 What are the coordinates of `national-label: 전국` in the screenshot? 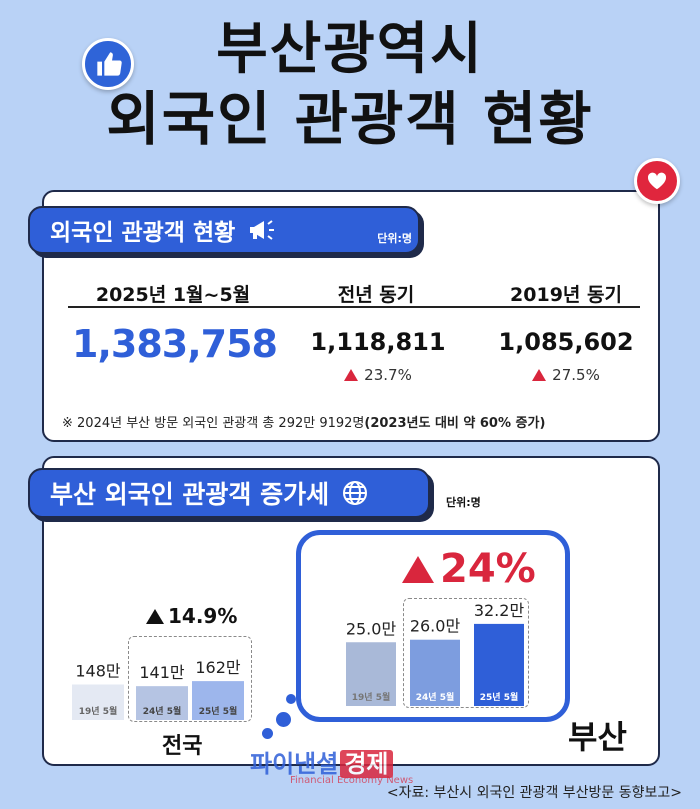 It's located at (182, 746).